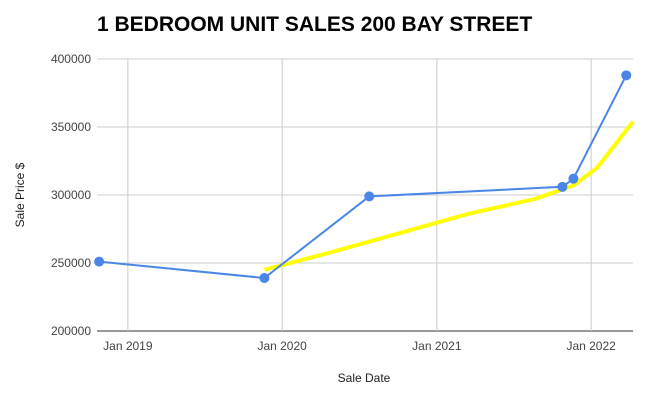  I want to click on y-tick-label: 350000, so click(71, 127).